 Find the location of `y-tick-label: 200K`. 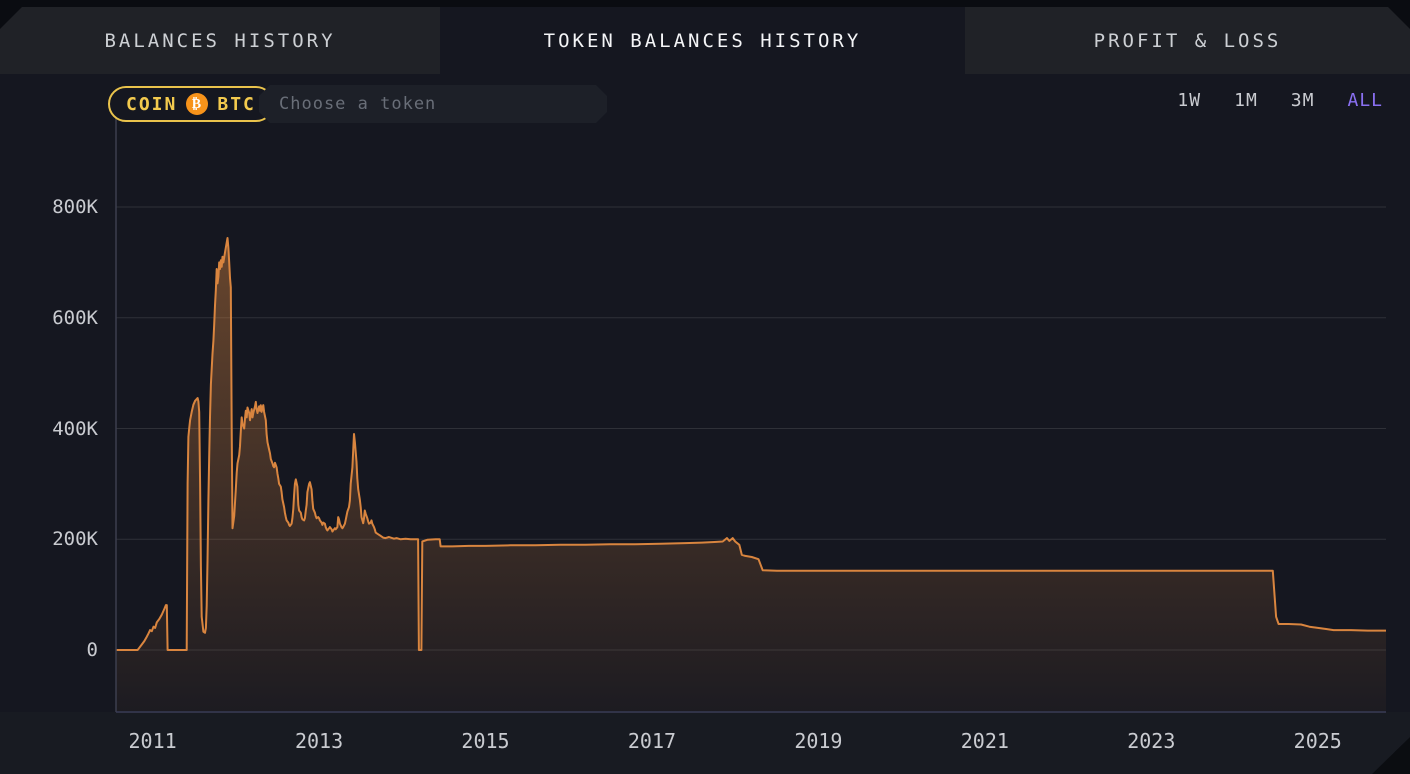

y-tick-label: 200K is located at coordinates (75, 539).